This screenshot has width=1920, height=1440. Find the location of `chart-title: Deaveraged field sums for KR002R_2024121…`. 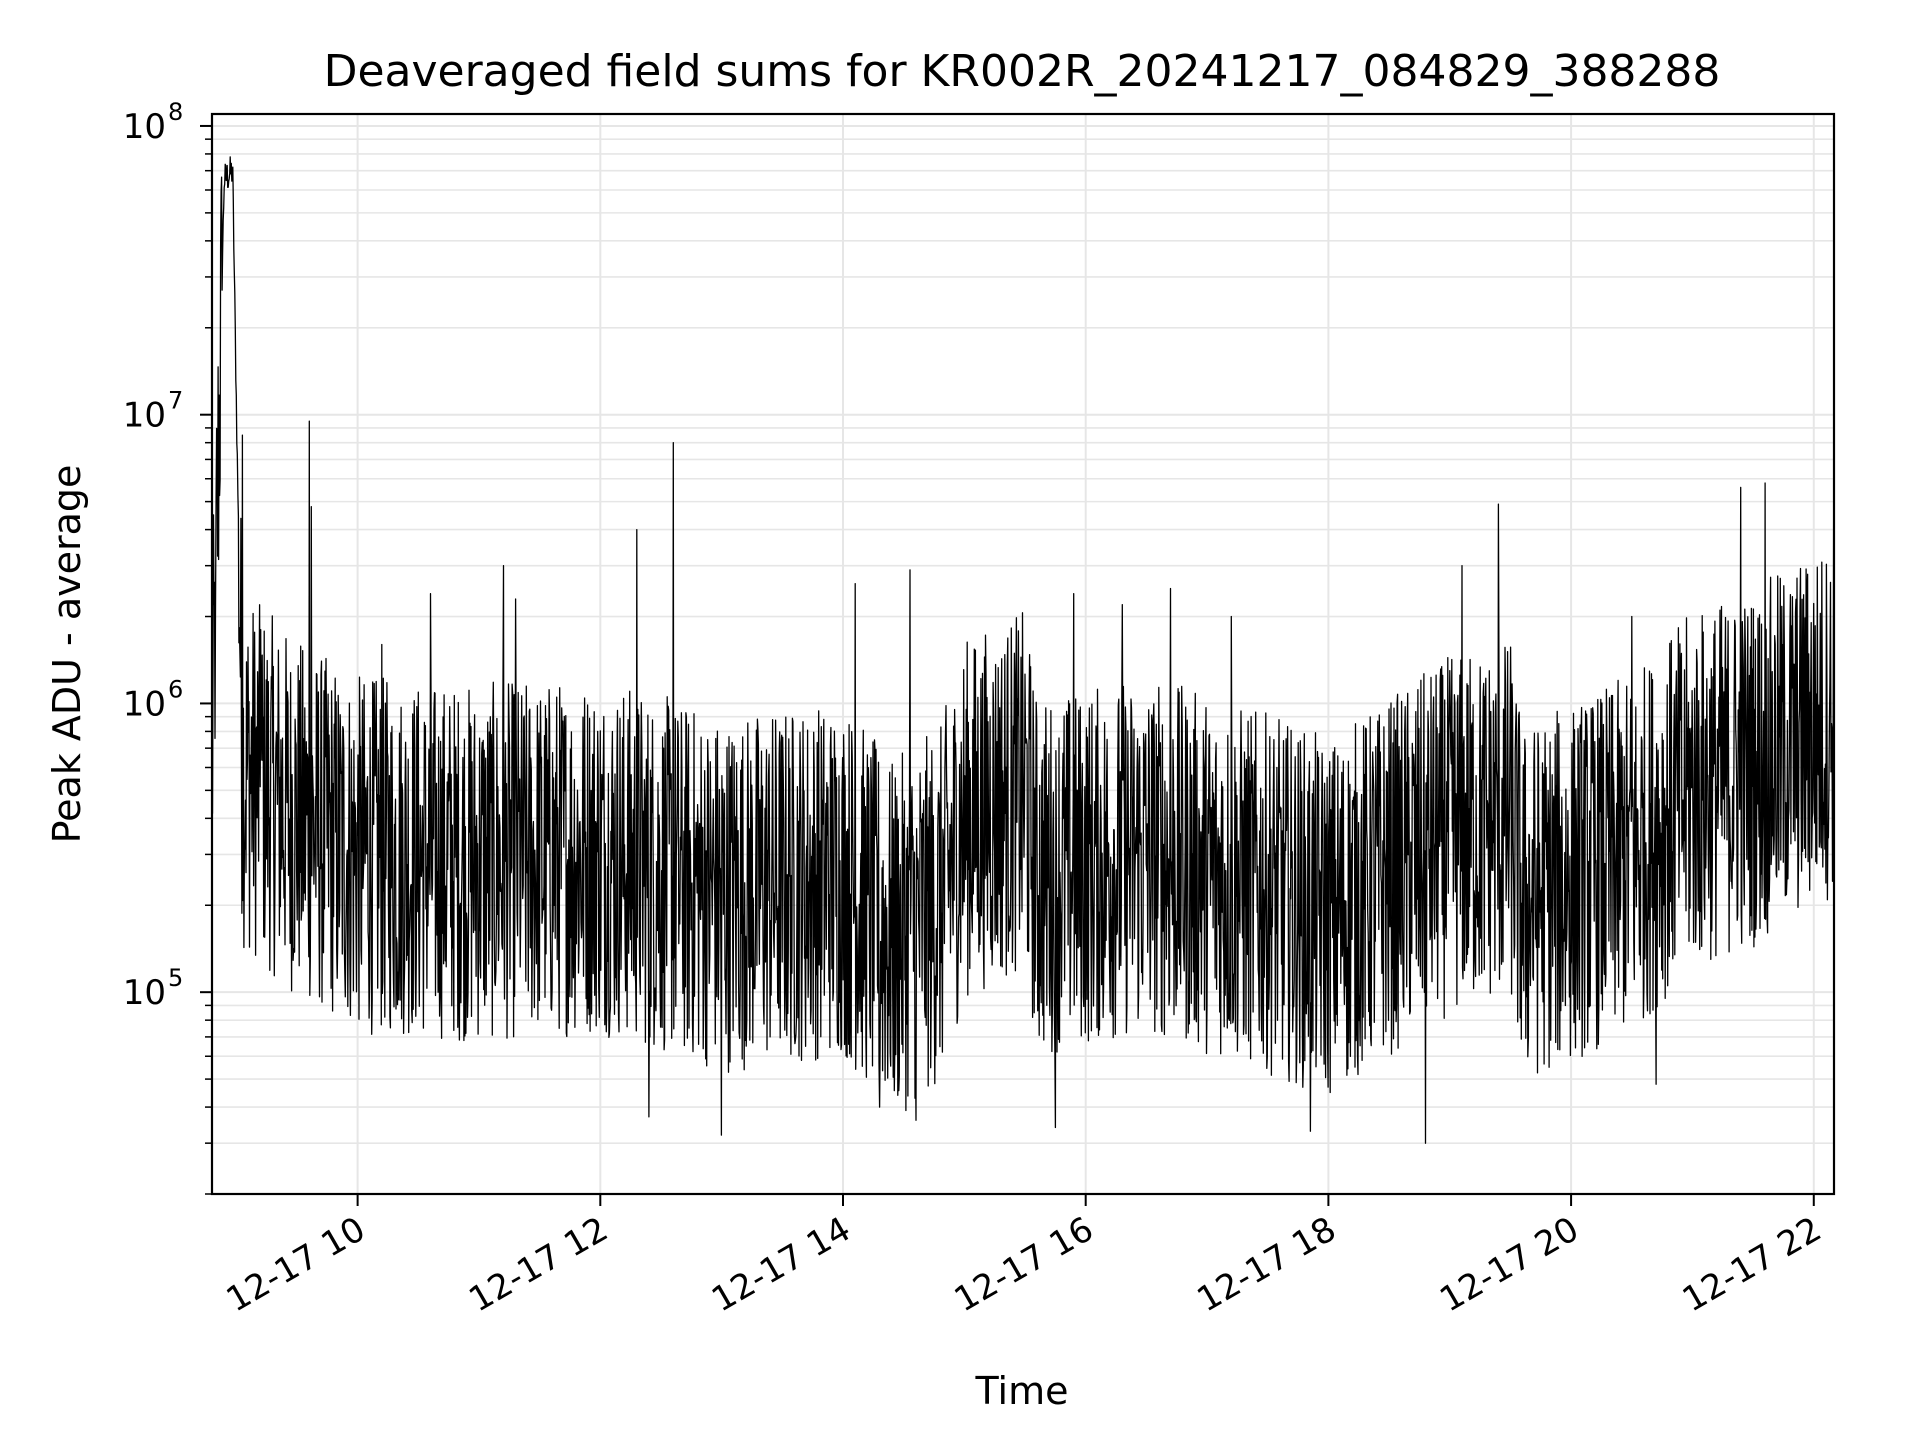

chart-title: Deaveraged field sums for KR002R_2024121… is located at coordinates (1022, 71).